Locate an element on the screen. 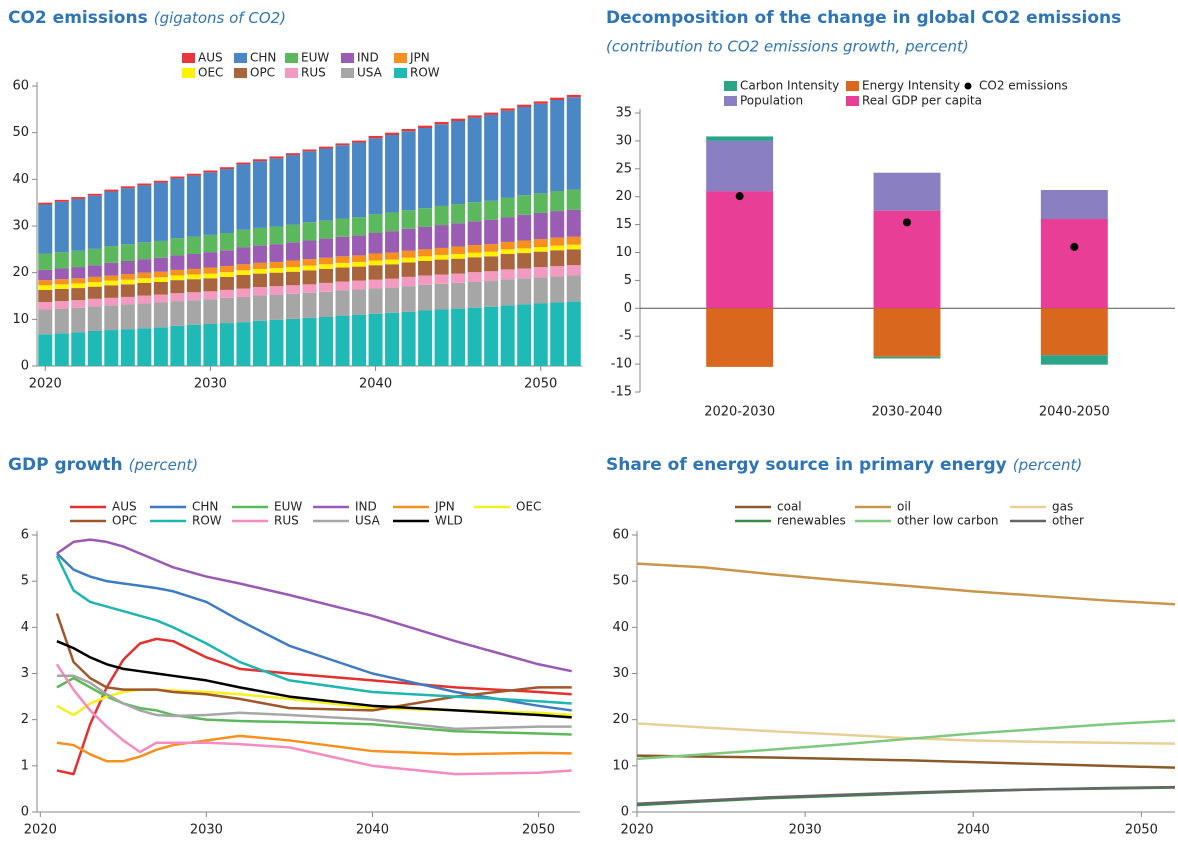  x-tick-label: 2030 is located at coordinates (210, 384).